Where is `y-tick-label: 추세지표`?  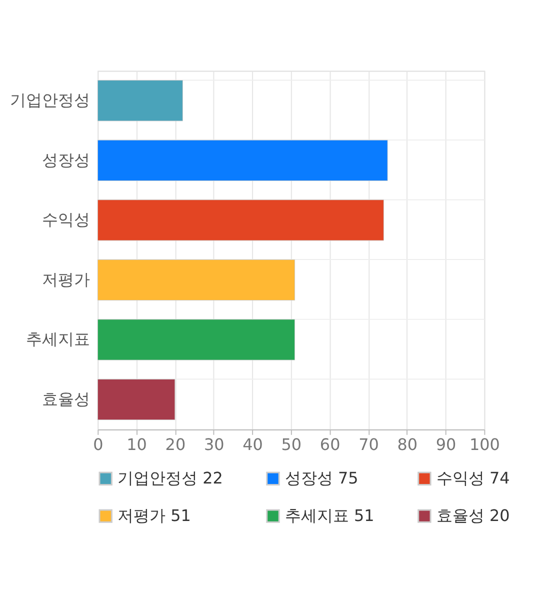 y-tick-label: 추세지표 is located at coordinates (58, 339).